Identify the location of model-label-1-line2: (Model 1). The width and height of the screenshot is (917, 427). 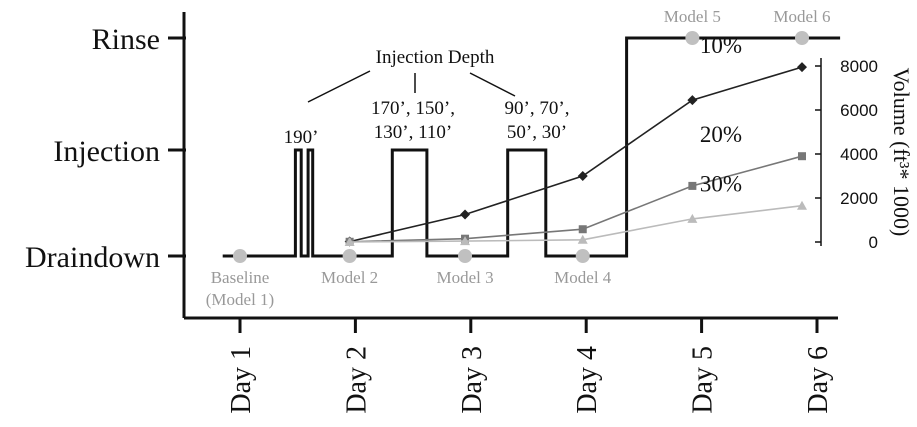
(240, 299).